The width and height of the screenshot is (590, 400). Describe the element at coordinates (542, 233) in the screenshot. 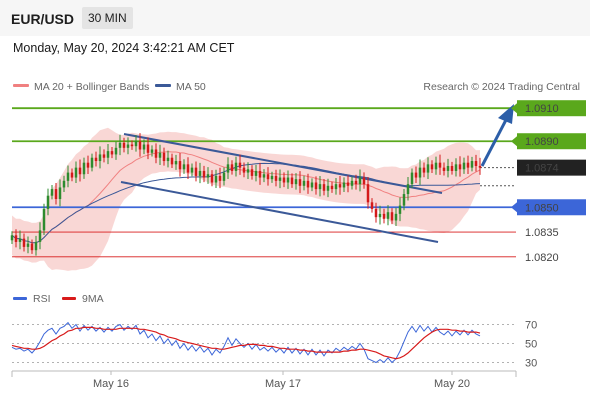

I see `support-label: 1.0835` at that location.